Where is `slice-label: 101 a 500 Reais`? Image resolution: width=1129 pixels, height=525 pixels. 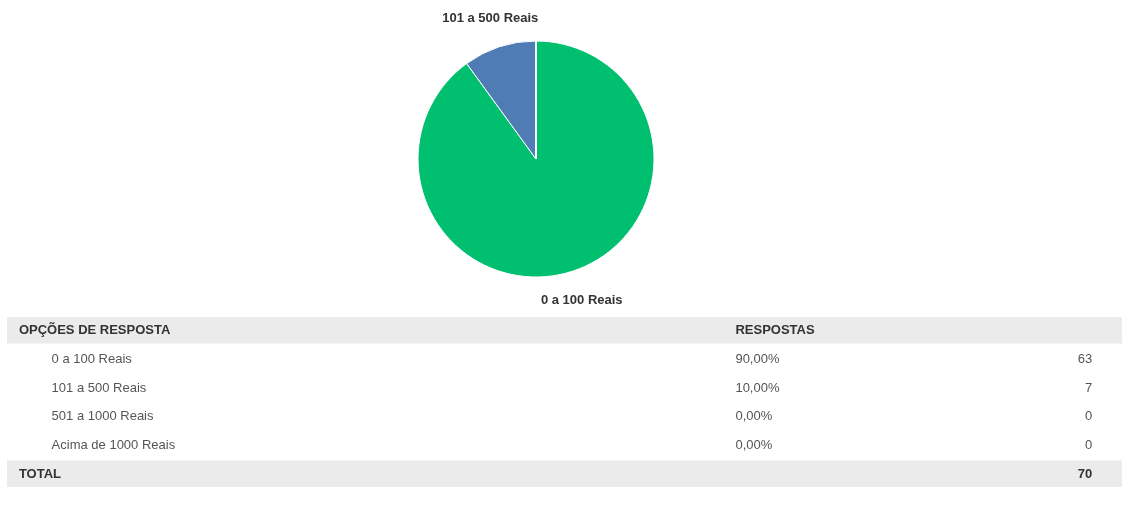
slice-label: 101 a 500 Reais is located at coordinates (490, 18).